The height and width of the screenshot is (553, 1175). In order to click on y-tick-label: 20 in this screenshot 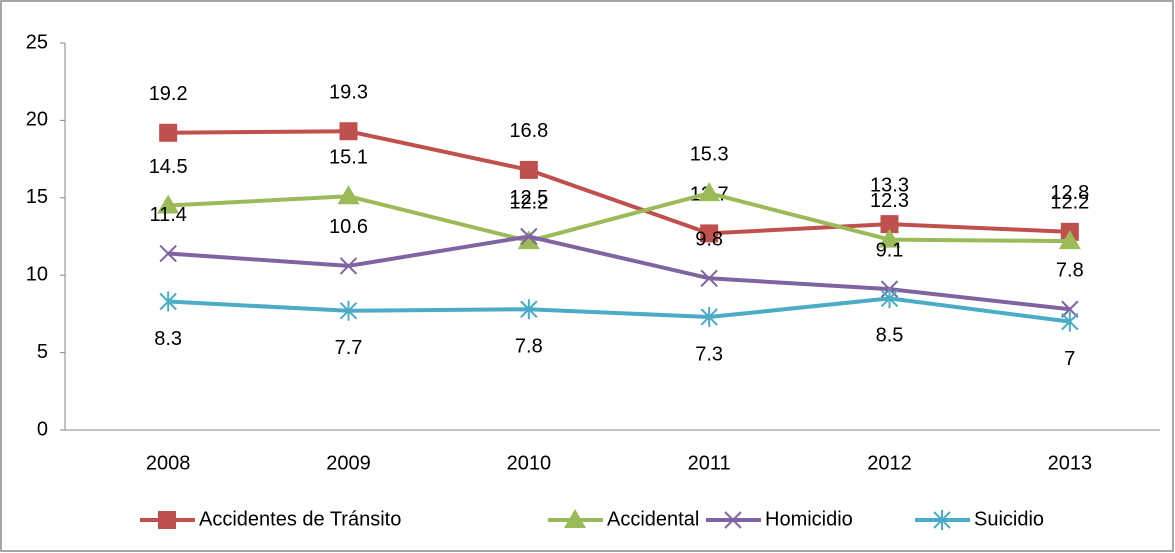, I will do `click(37, 120)`.